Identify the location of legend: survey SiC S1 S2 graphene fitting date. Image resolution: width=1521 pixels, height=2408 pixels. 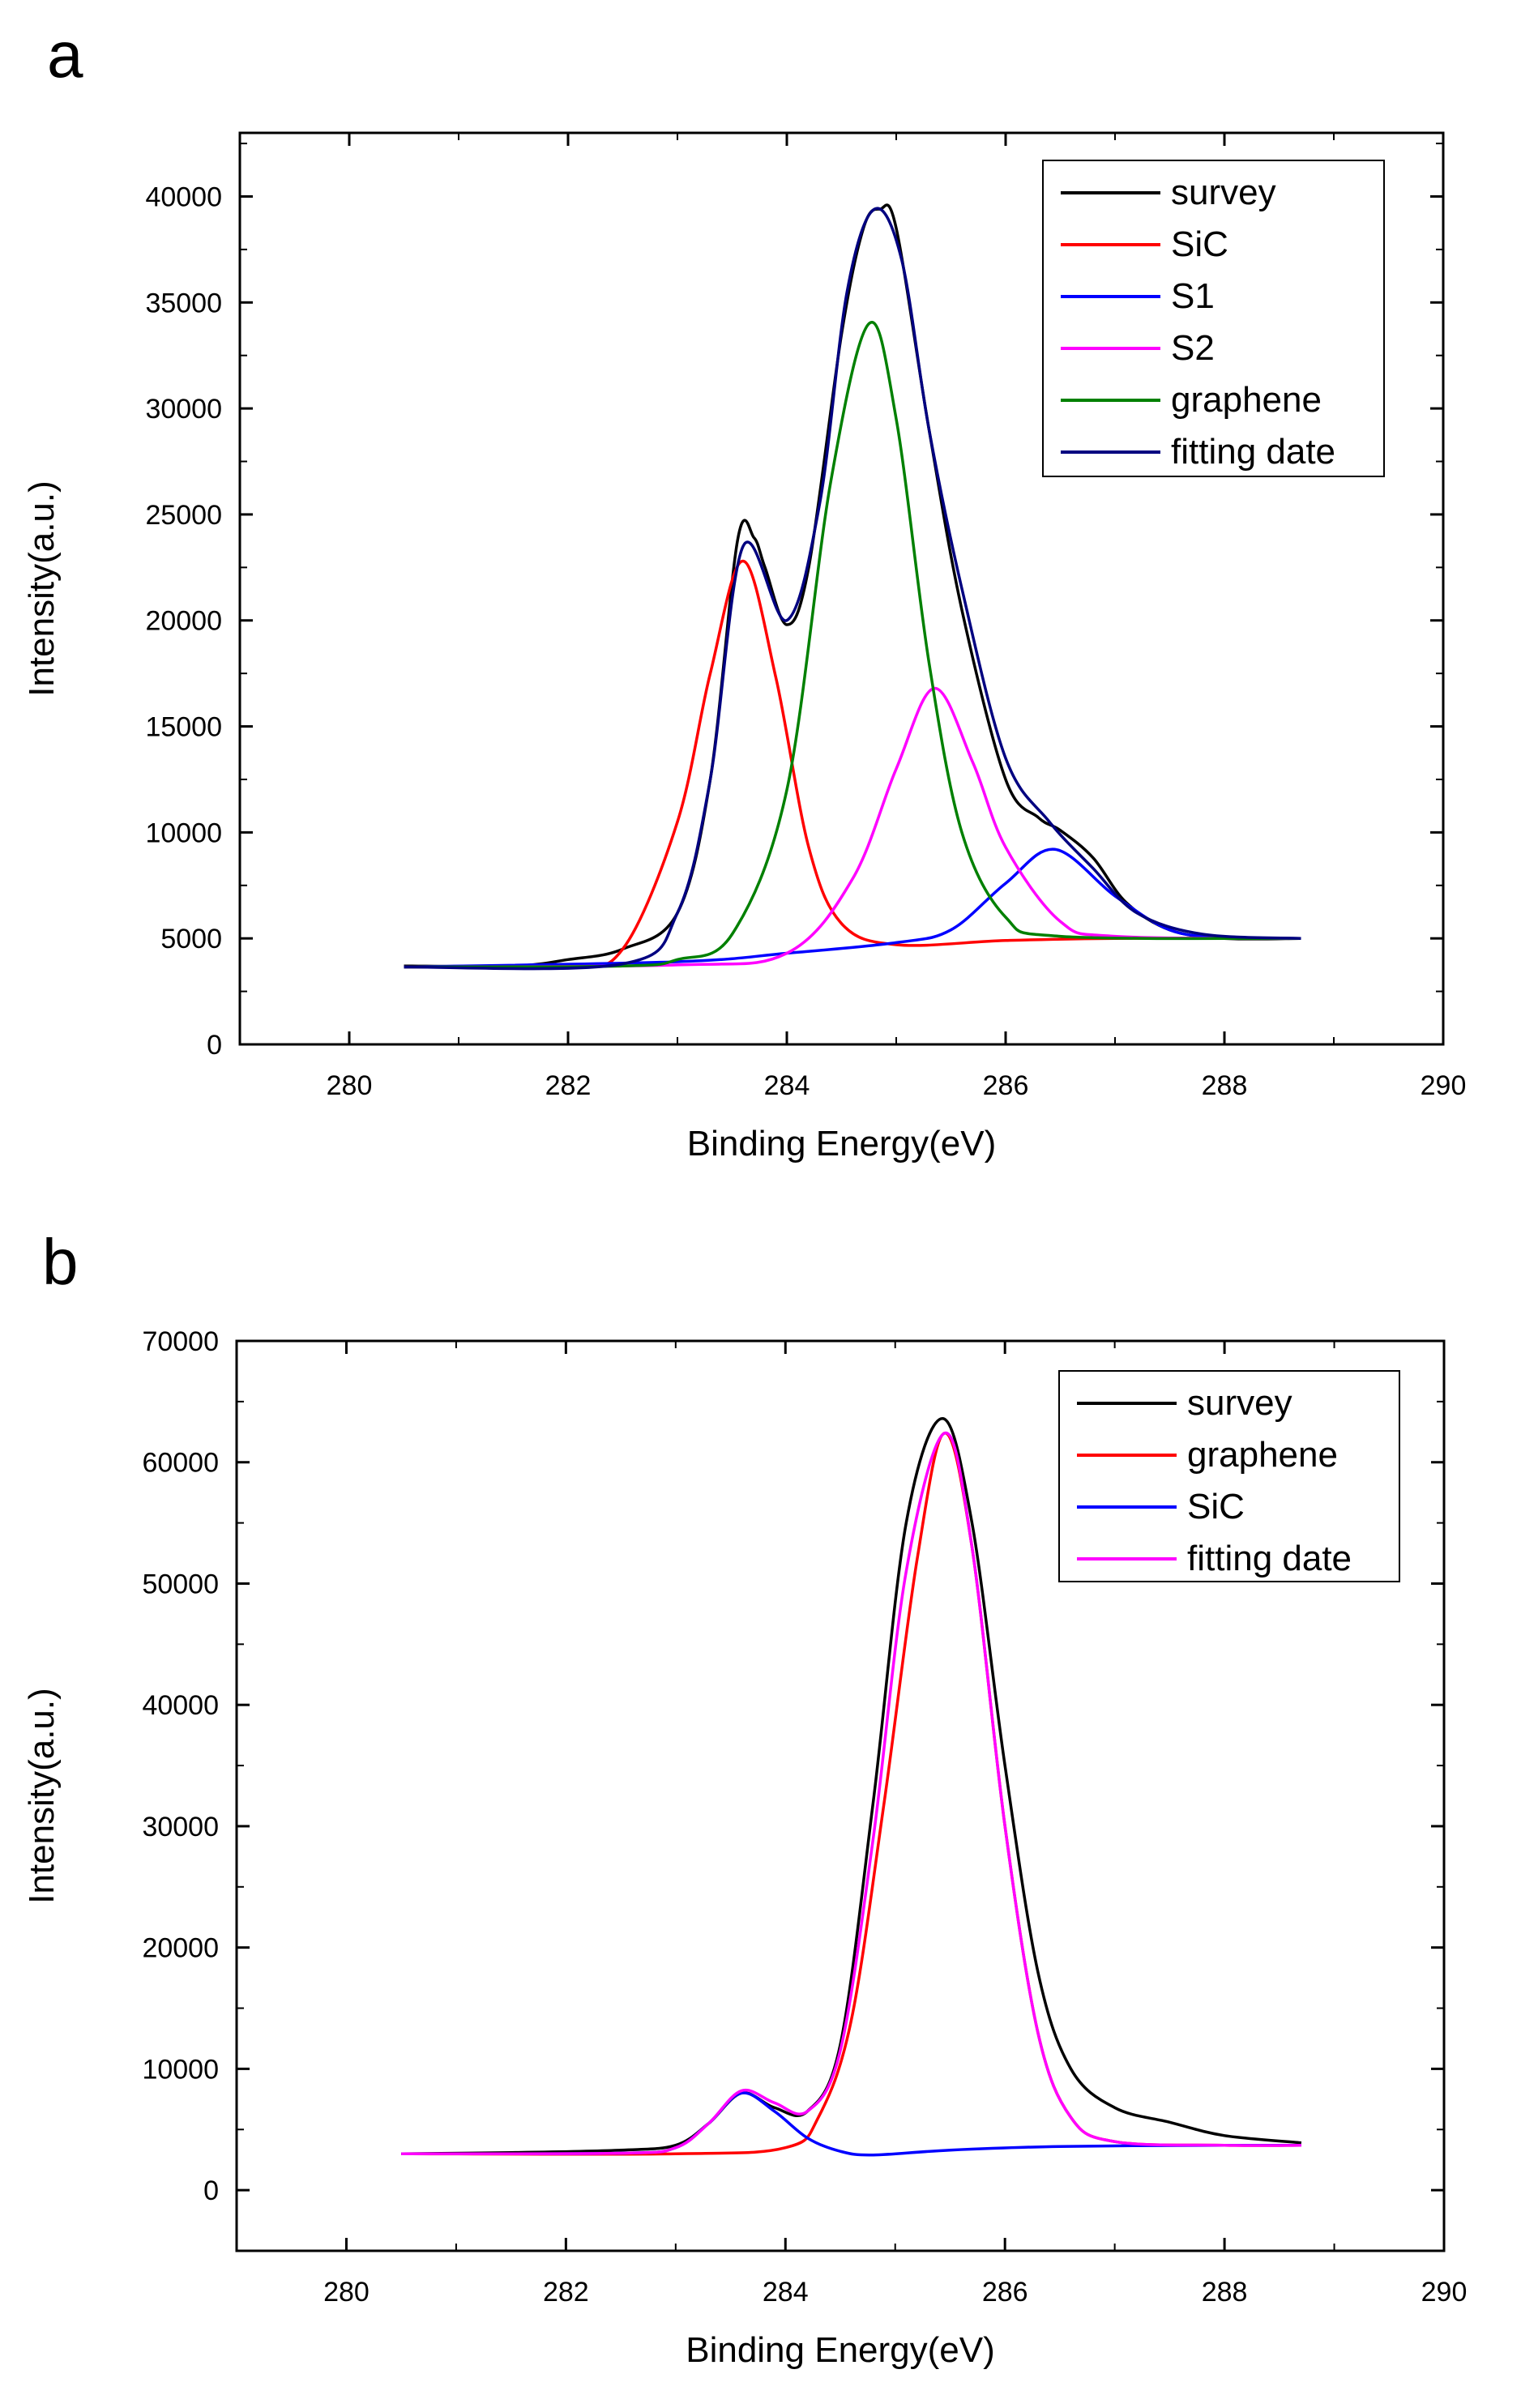
(1213, 319).